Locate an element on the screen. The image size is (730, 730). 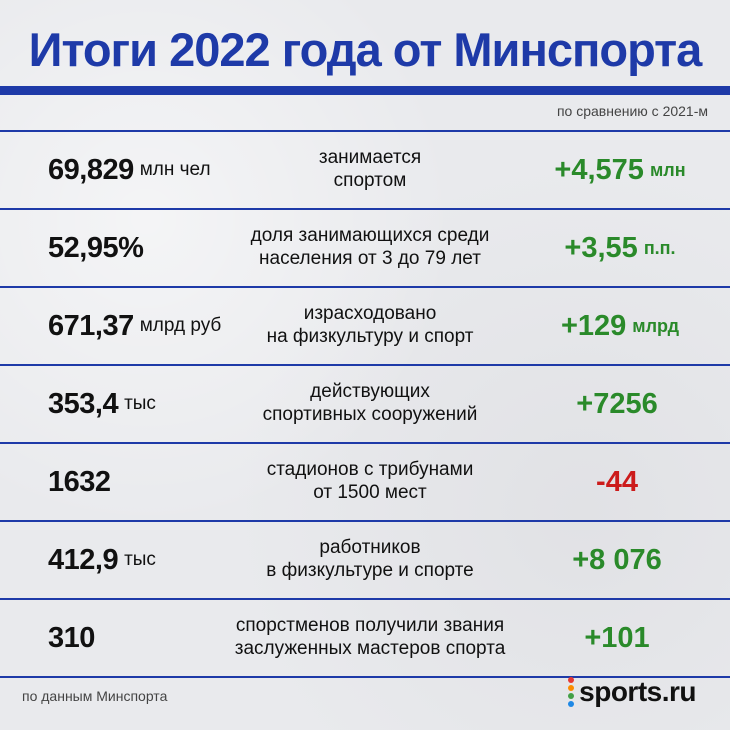
stat-number: 1632 is located at coordinates (79, 481).